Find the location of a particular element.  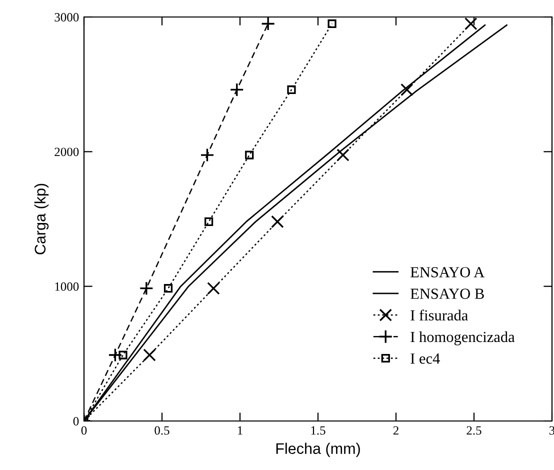

y-tick-label: 0 is located at coordinates (76, 421).